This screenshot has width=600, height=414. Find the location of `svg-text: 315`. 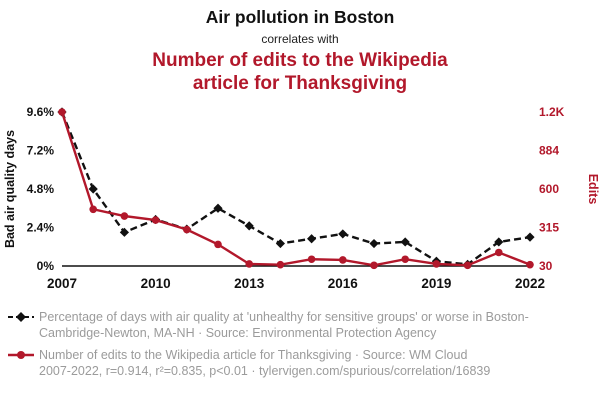

svg-text: 315 is located at coordinates (549, 227).